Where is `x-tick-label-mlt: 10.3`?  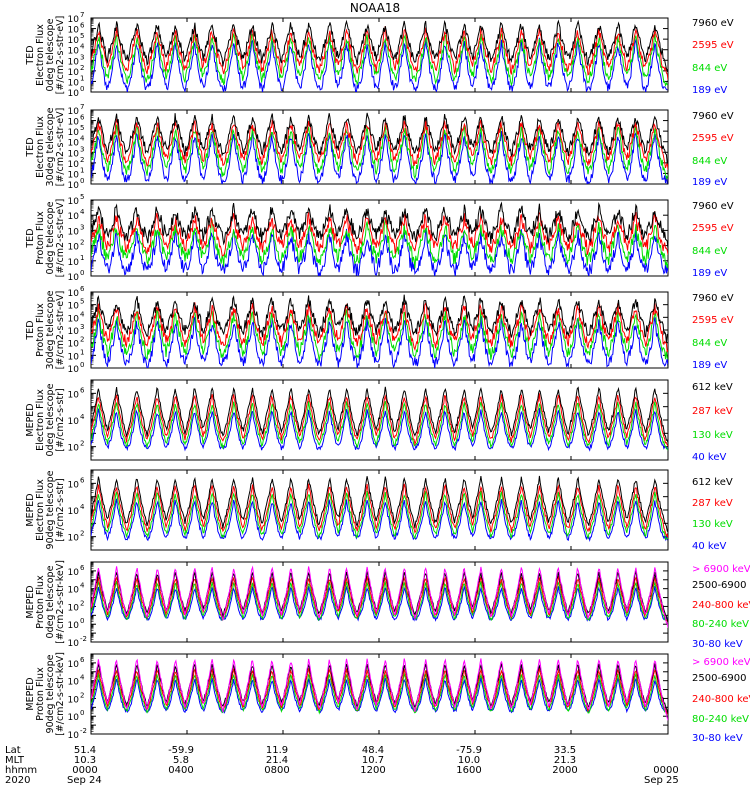 x-tick-label-mlt: 10.3 is located at coordinates (85, 760).